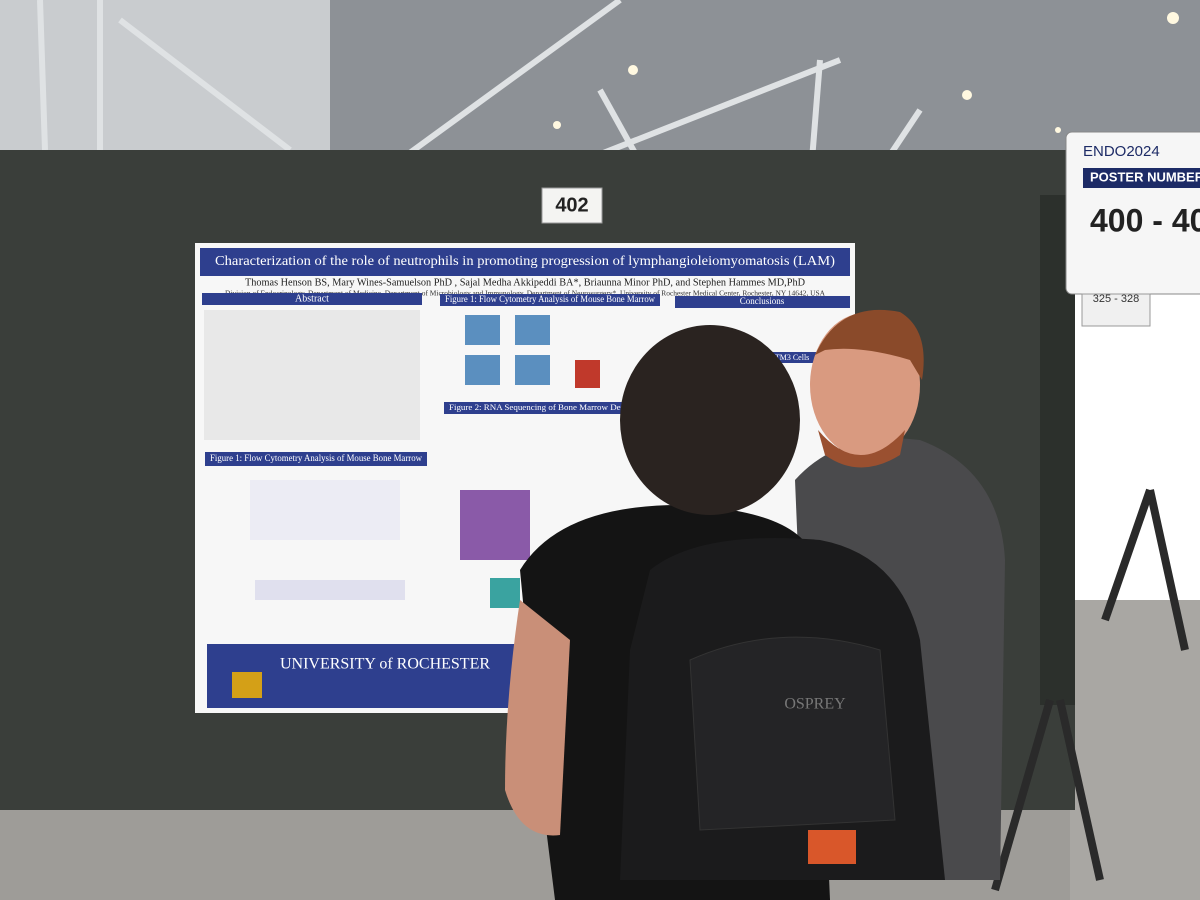 The height and width of the screenshot is (900, 1200). I want to click on abstract-text, so click(312, 375).